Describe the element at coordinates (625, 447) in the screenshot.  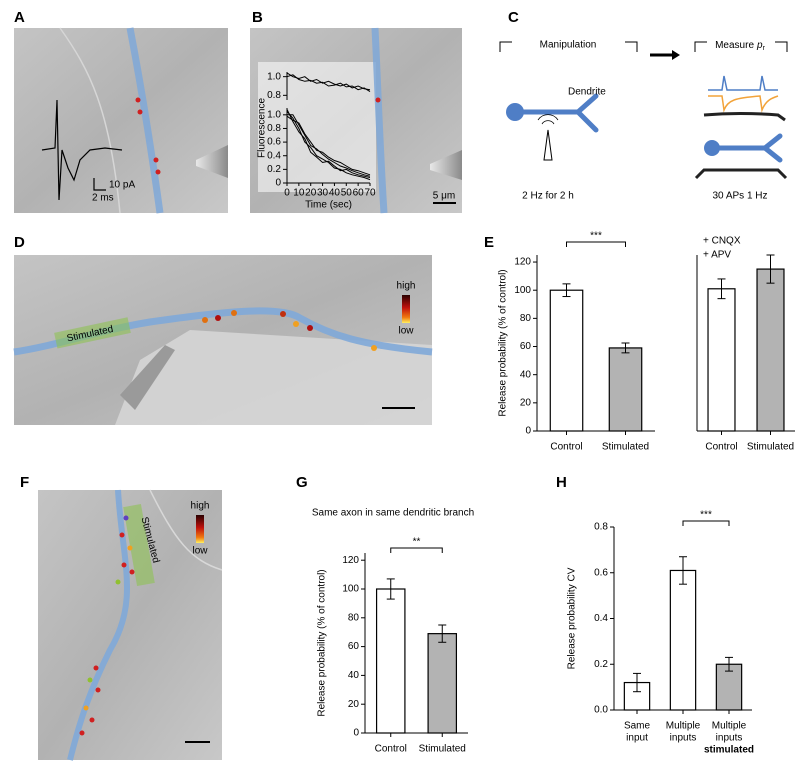
I see `x-tick-label: Stimulated` at that location.